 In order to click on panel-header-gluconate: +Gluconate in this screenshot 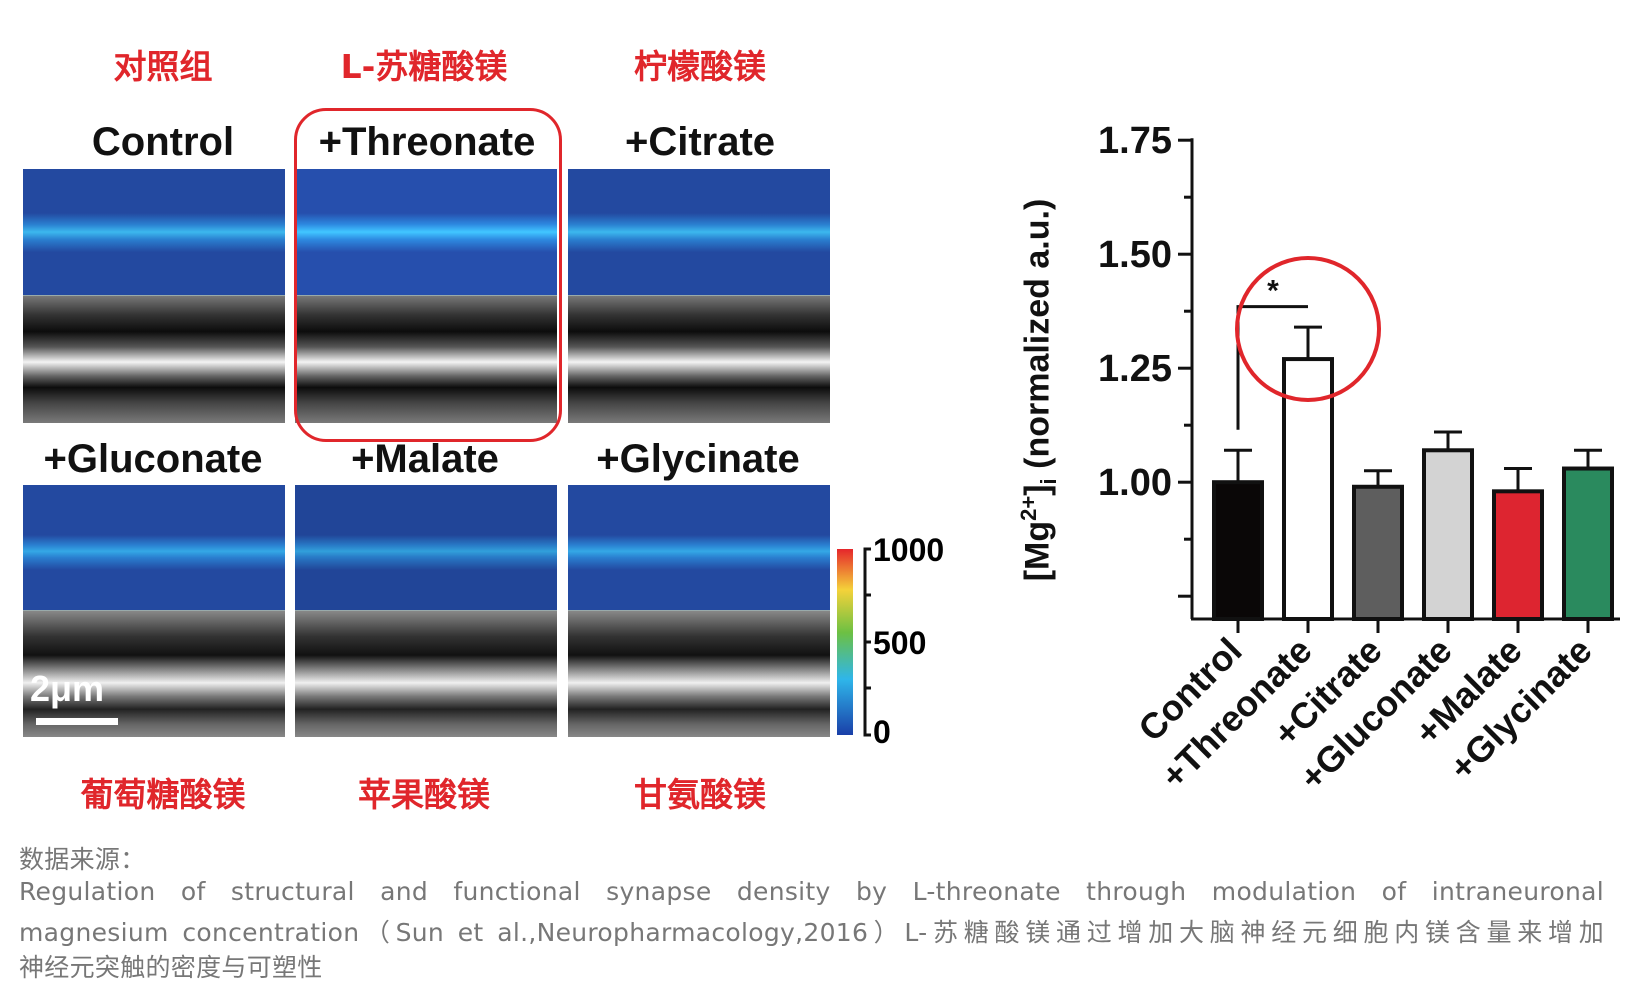, I will do `click(153, 459)`.